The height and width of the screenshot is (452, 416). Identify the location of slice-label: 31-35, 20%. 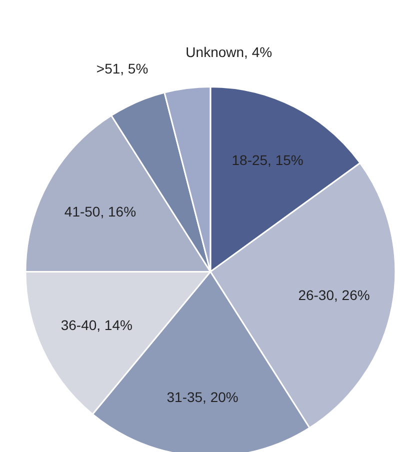
(202, 396).